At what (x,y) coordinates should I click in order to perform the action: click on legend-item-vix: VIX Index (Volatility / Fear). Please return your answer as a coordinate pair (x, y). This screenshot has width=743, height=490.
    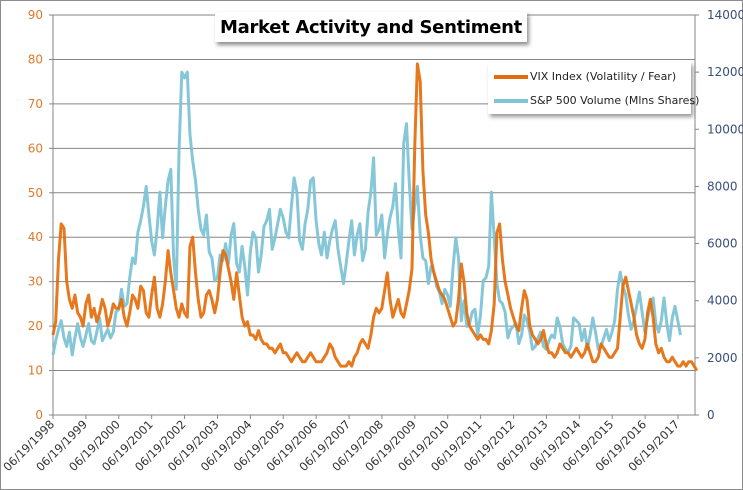
    Looking at the image, I should click on (585, 76).